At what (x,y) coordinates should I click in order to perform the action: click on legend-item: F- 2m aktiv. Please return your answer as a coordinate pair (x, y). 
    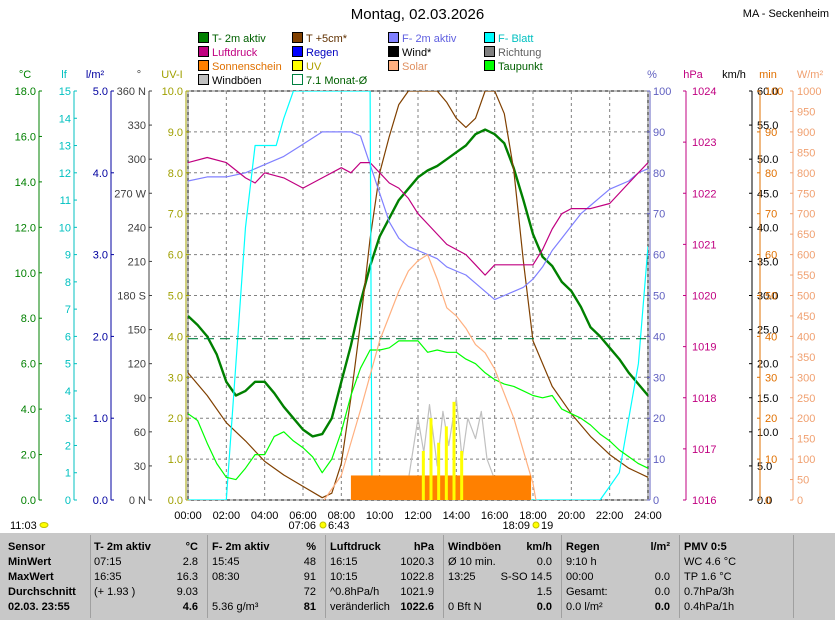
    Looking at the image, I should click on (422, 38).